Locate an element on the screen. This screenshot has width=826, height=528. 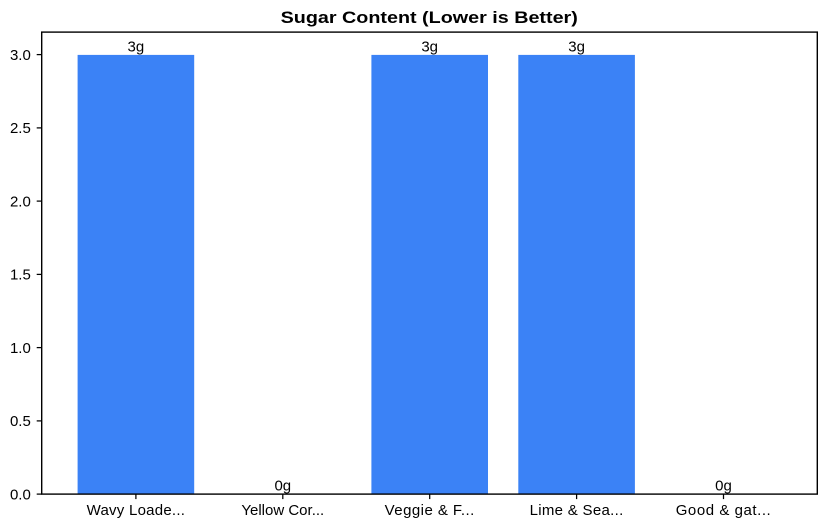
svg-text: 0.5 is located at coordinates (20, 421).